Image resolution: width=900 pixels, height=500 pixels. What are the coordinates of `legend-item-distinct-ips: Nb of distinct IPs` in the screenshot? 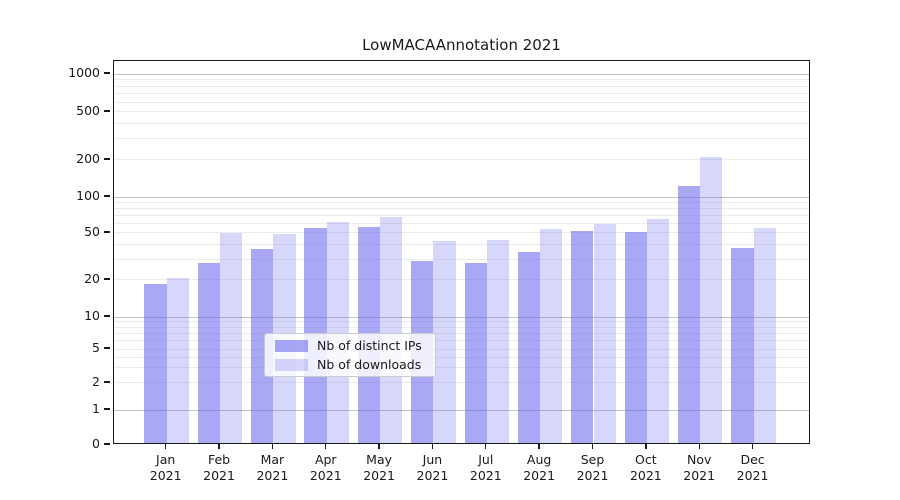 It's located at (350, 345).